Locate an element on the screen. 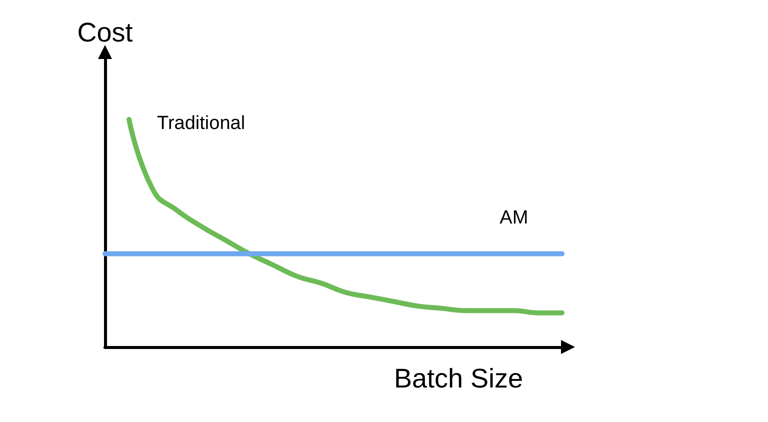 The image size is (768, 422). series-label: Traditional is located at coordinates (201, 123).